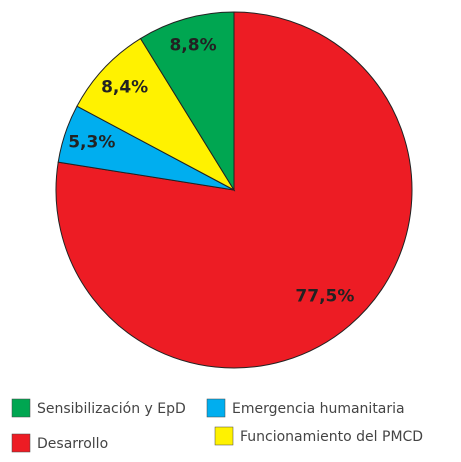  Describe the element at coordinates (192, 46) in the screenshot. I see `slice-label: 8,8%` at that location.